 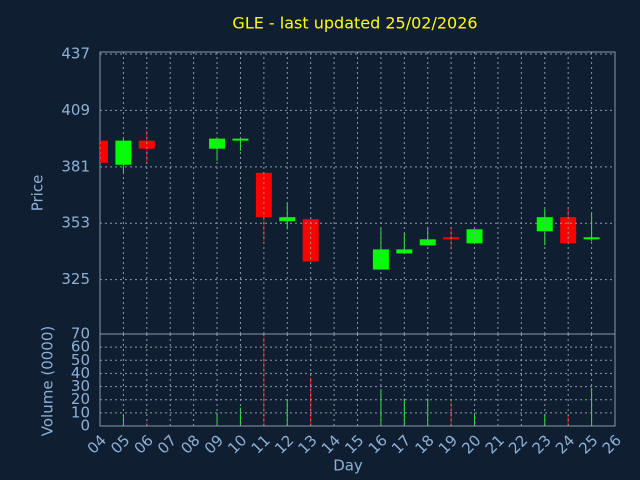 What do you see at coordinates (354, 23) in the screenshot?
I see `chart-title: GLE - last updated 25/02/2026` at bounding box center [354, 23].